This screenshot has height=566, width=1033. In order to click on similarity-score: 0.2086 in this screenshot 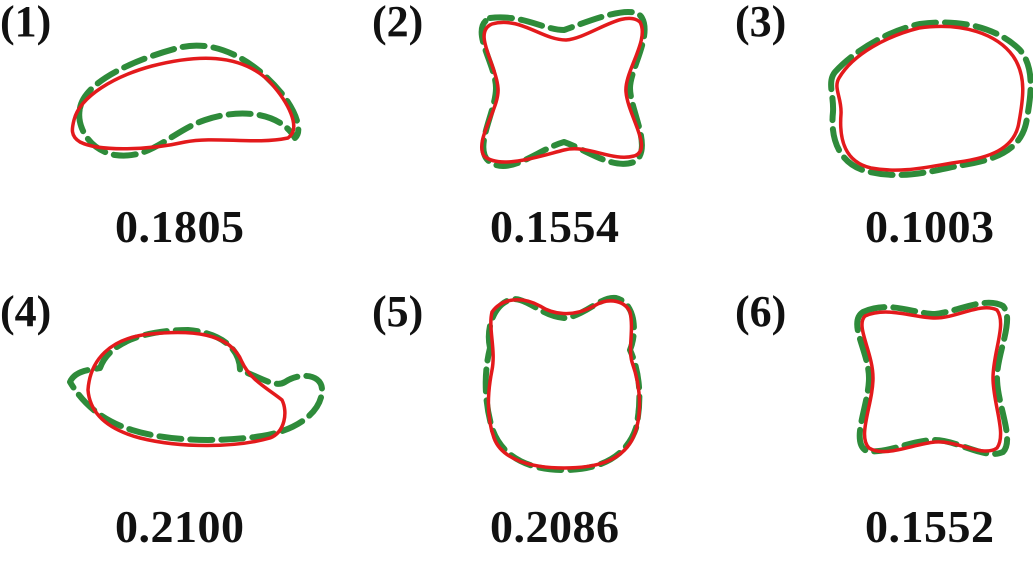, I will do `click(555, 526)`.